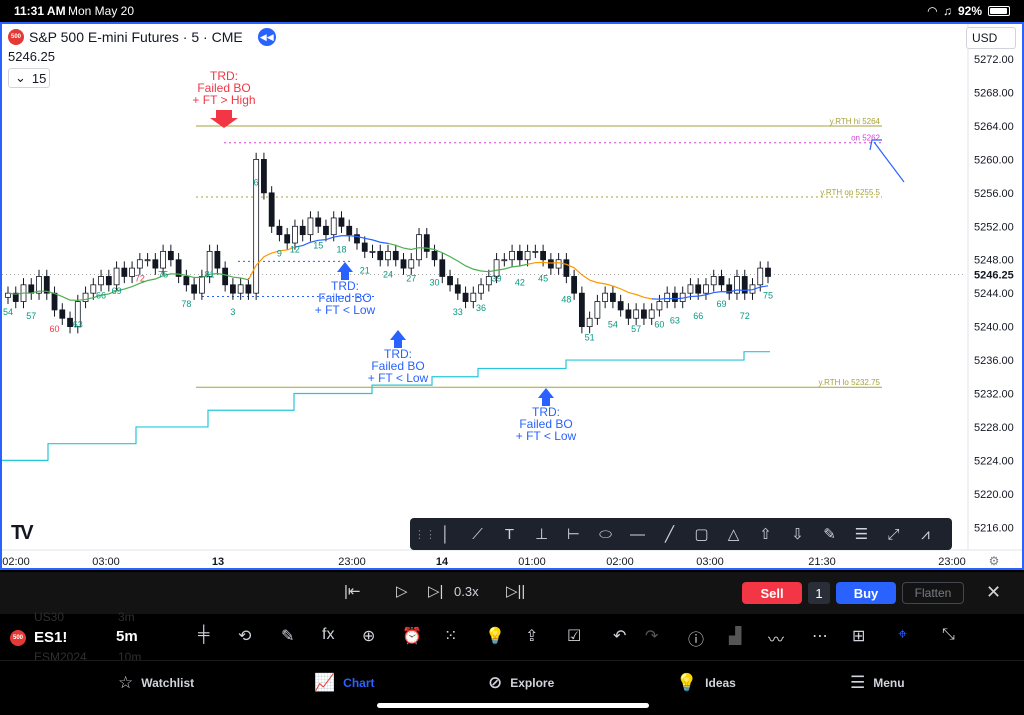 Image resolution: width=1024 pixels, height=715 pixels. I want to click on trend-line-icon: ⟋, so click(477, 534).